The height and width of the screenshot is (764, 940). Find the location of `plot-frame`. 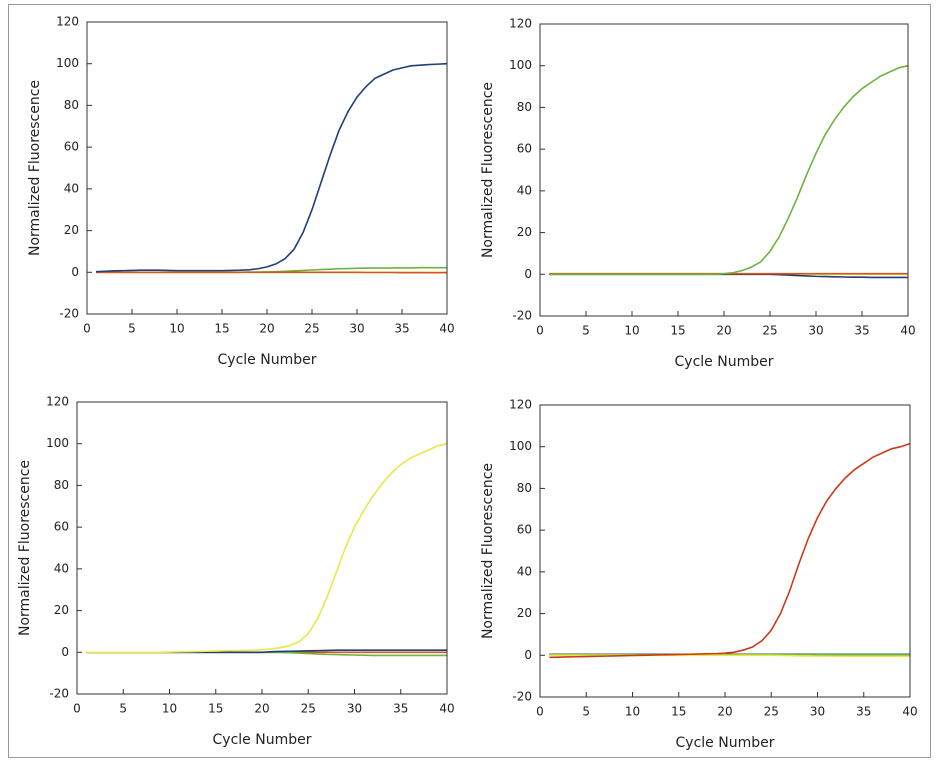

plot-frame is located at coordinates (267, 168).